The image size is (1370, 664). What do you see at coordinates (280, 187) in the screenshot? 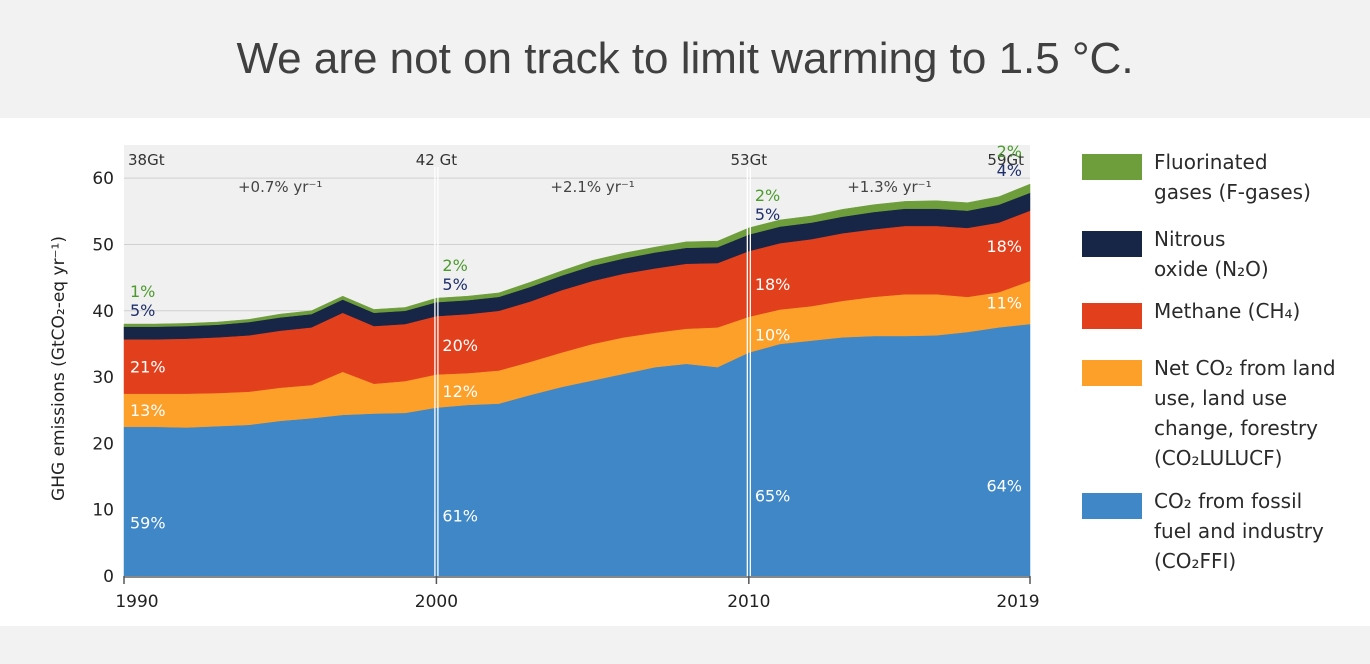
I see `growth-rate-label-1990: +0.7% yr⁻¹` at bounding box center [280, 187].